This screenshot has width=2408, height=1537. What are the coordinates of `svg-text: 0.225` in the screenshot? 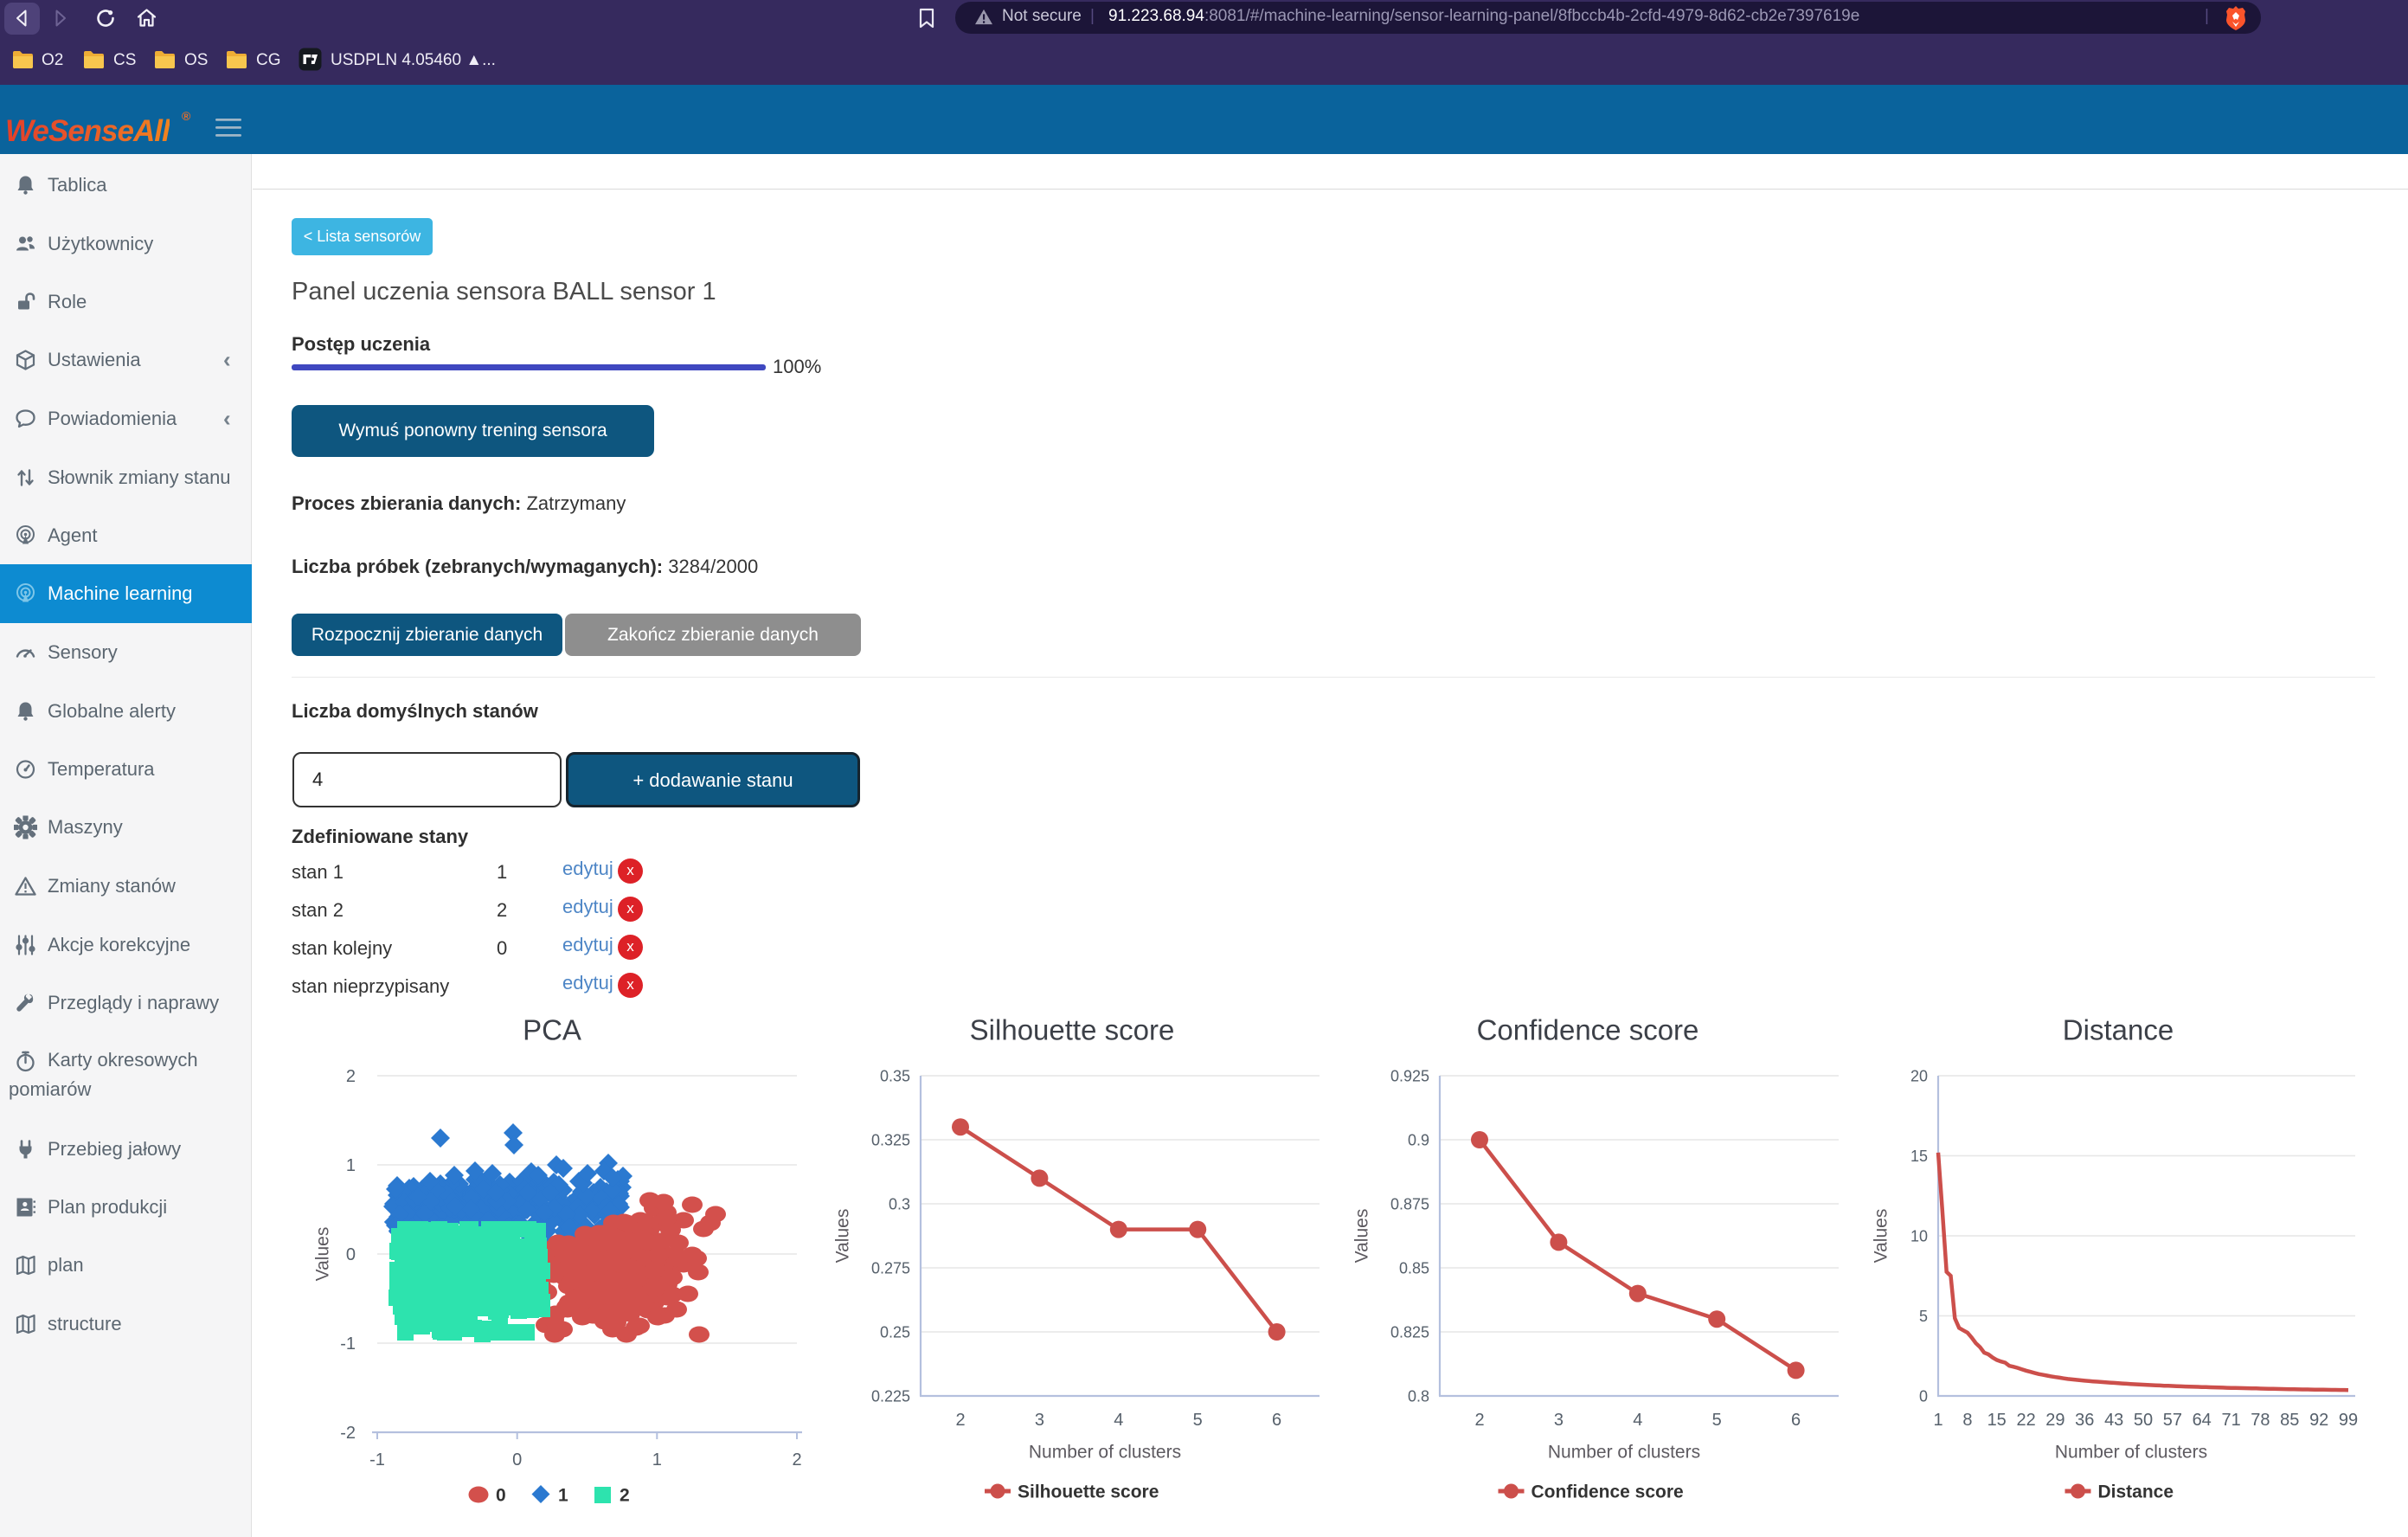 It's located at (890, 1396).